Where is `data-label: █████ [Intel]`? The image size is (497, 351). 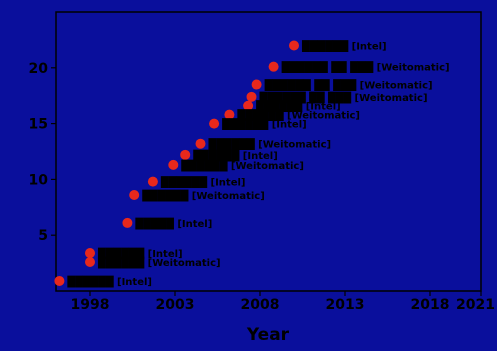 data-label: █████ [Intel] is located at coordinates (173, 223).